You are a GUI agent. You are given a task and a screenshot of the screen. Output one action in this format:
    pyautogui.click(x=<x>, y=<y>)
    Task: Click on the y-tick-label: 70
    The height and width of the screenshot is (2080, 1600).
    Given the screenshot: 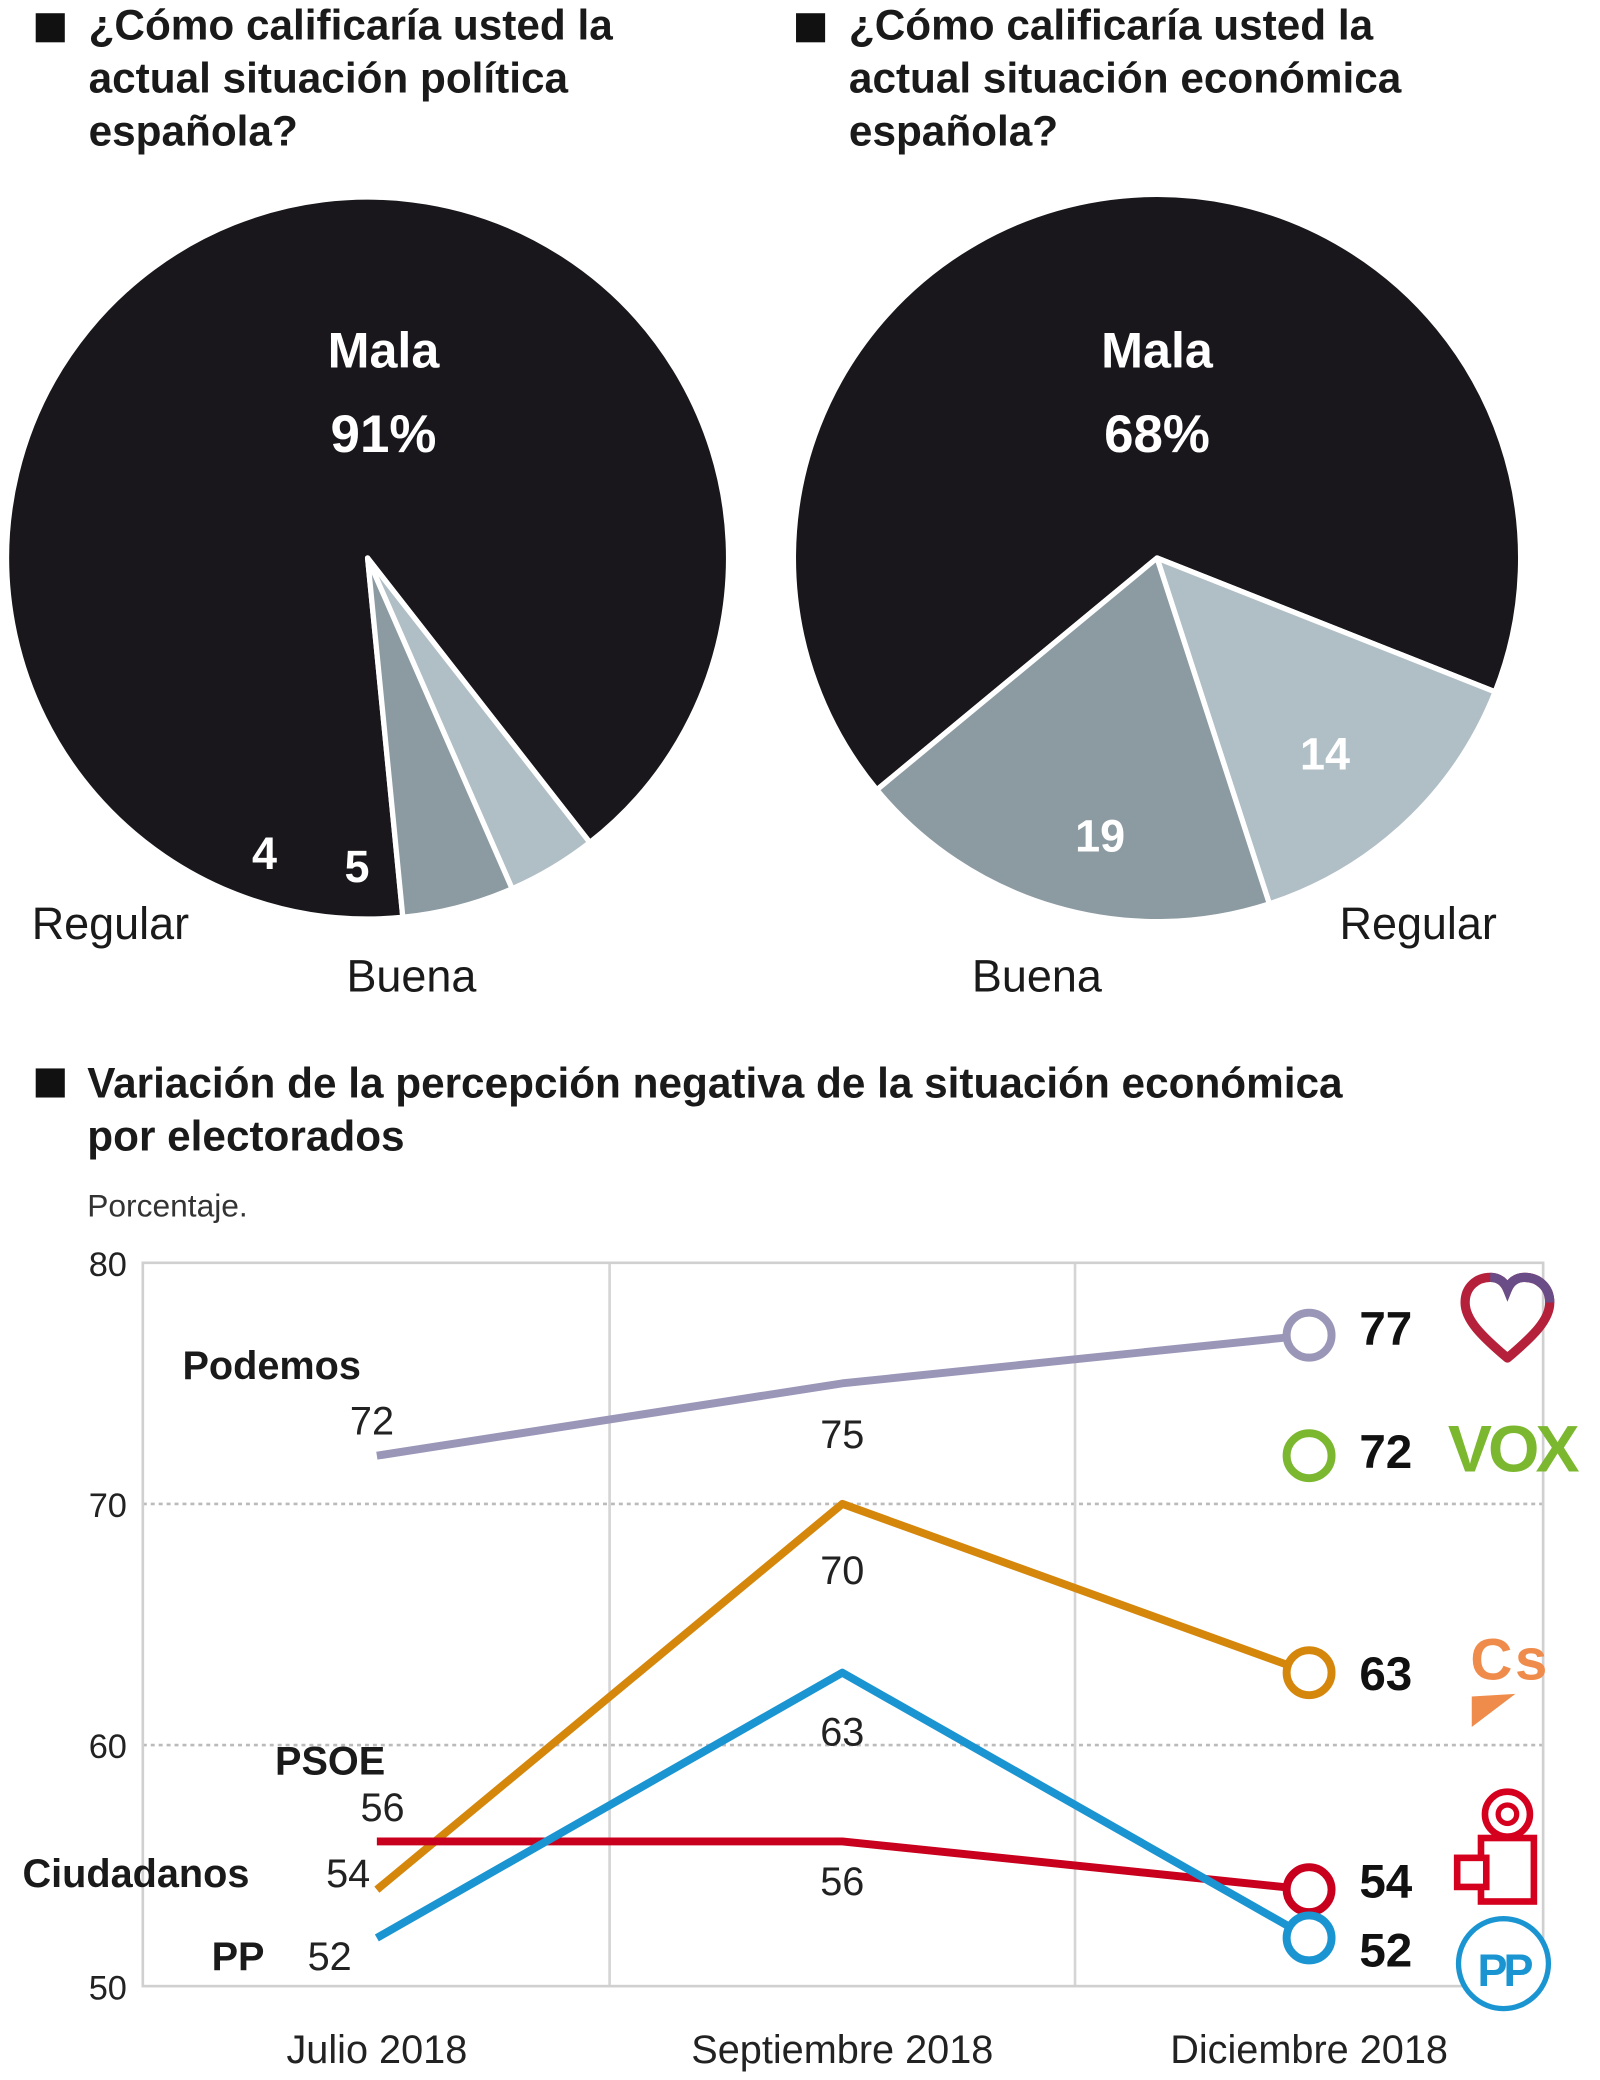 What is the action you would take?
    pyautogui.click(x=108, y=1506)
    